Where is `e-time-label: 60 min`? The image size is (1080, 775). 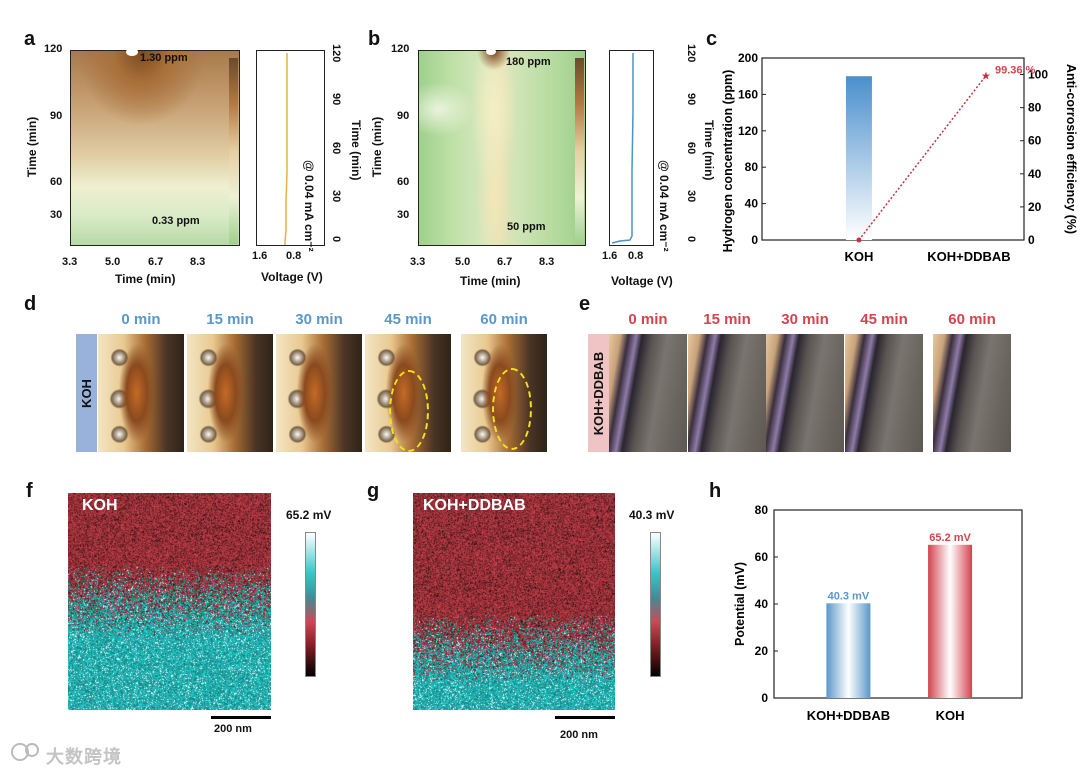
e-time-label: 60 min is located at coordinates (972, 319).